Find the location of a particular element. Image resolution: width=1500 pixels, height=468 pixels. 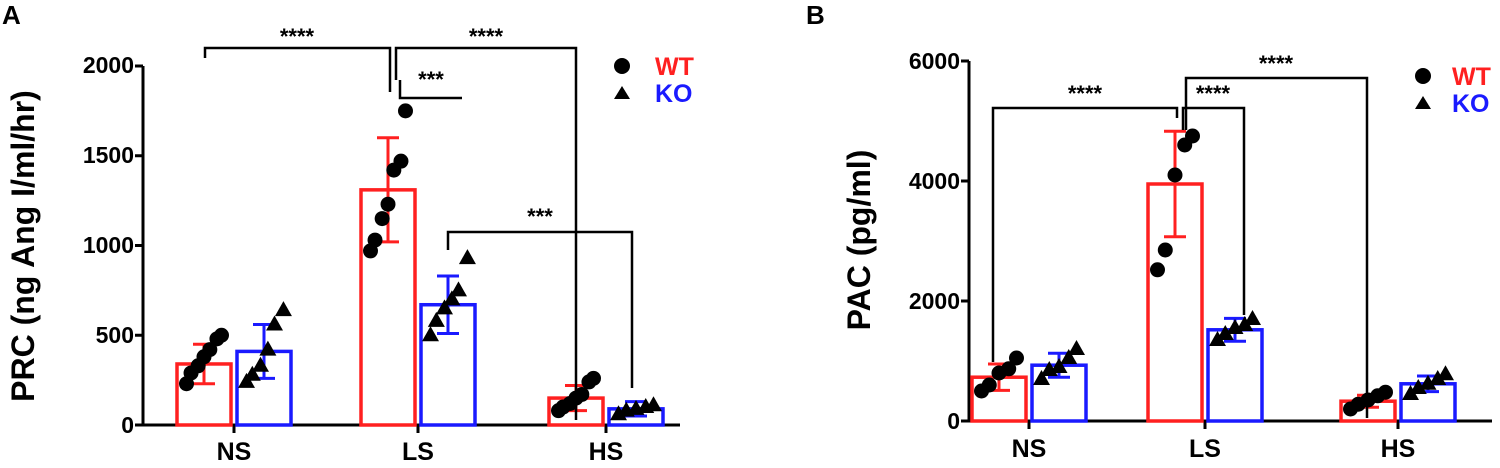

panel-a-y-tick-0: 0 is located at coordinates (127, 425).